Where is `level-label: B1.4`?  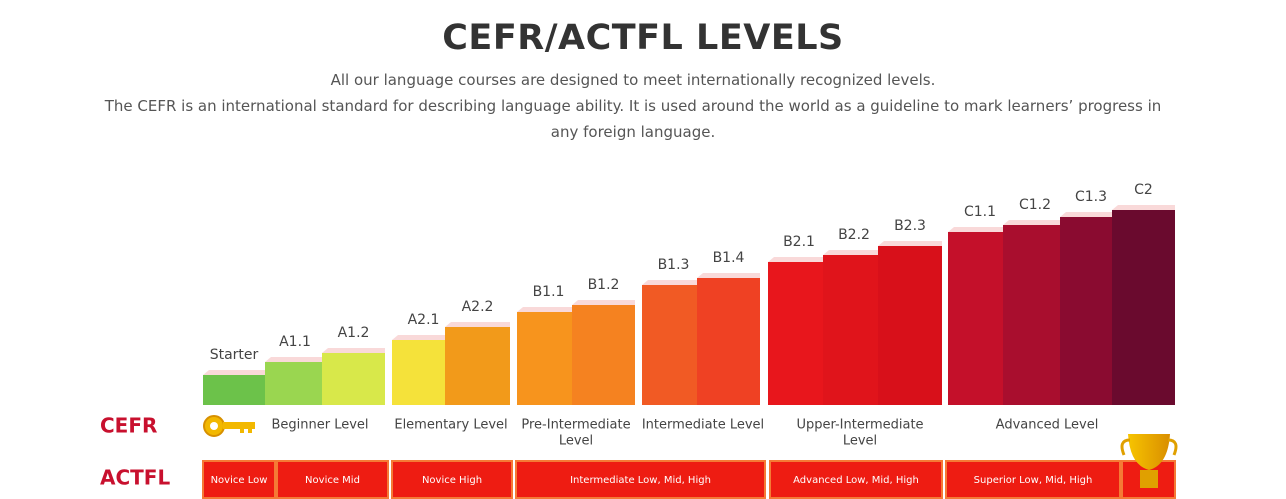 level-label: B1.4 is located at coordinates (729, 258).